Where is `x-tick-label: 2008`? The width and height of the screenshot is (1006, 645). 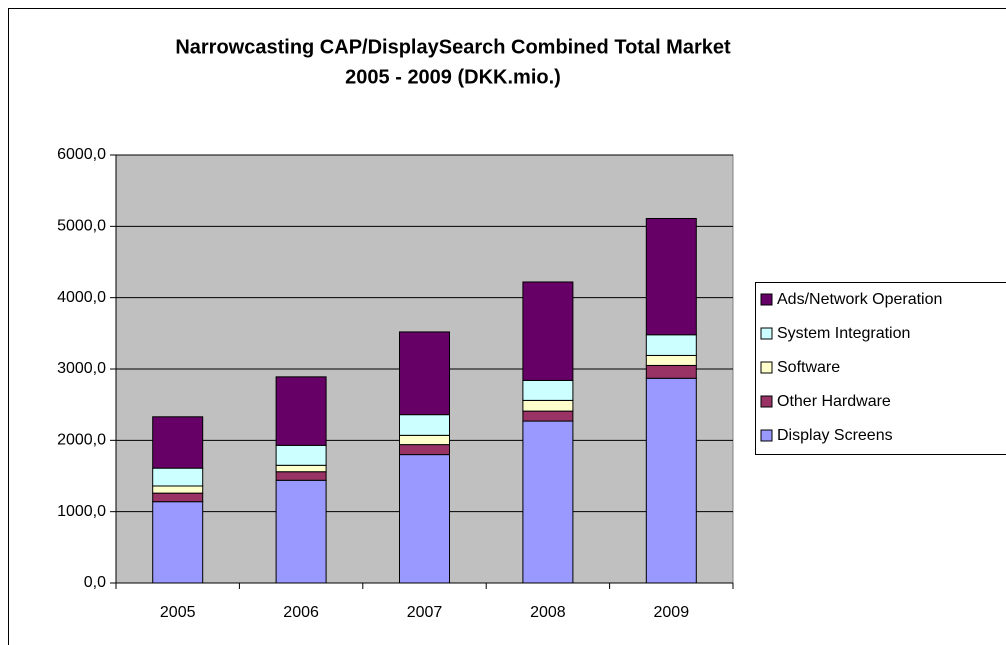 x-tick-label: 2008 is located at coordinates (548, 612).